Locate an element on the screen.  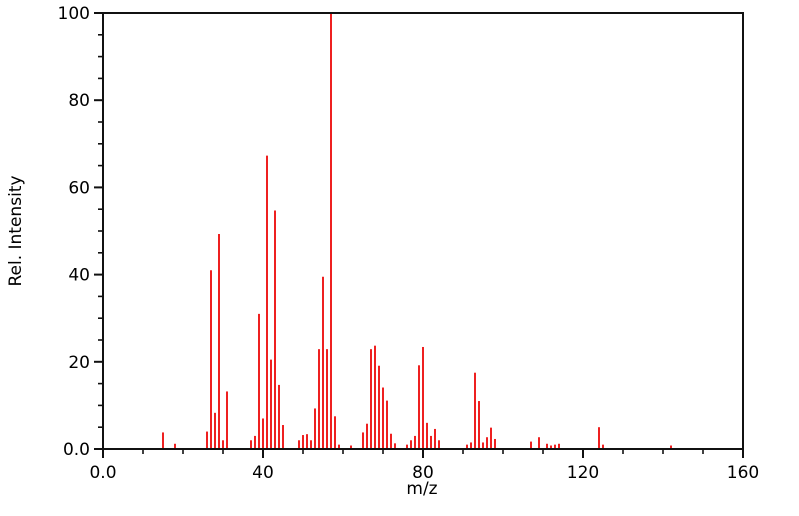
x-axis-label: m/z is located at coordinates (422, 489).